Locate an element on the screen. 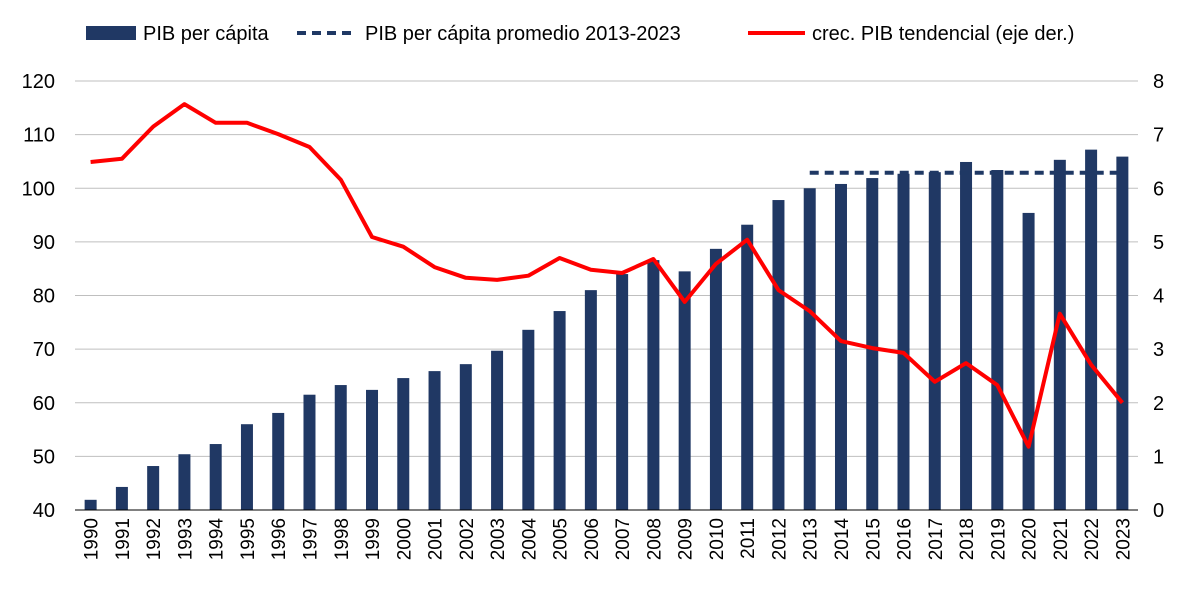  bar-1995 is located at coordinates (247, 467).